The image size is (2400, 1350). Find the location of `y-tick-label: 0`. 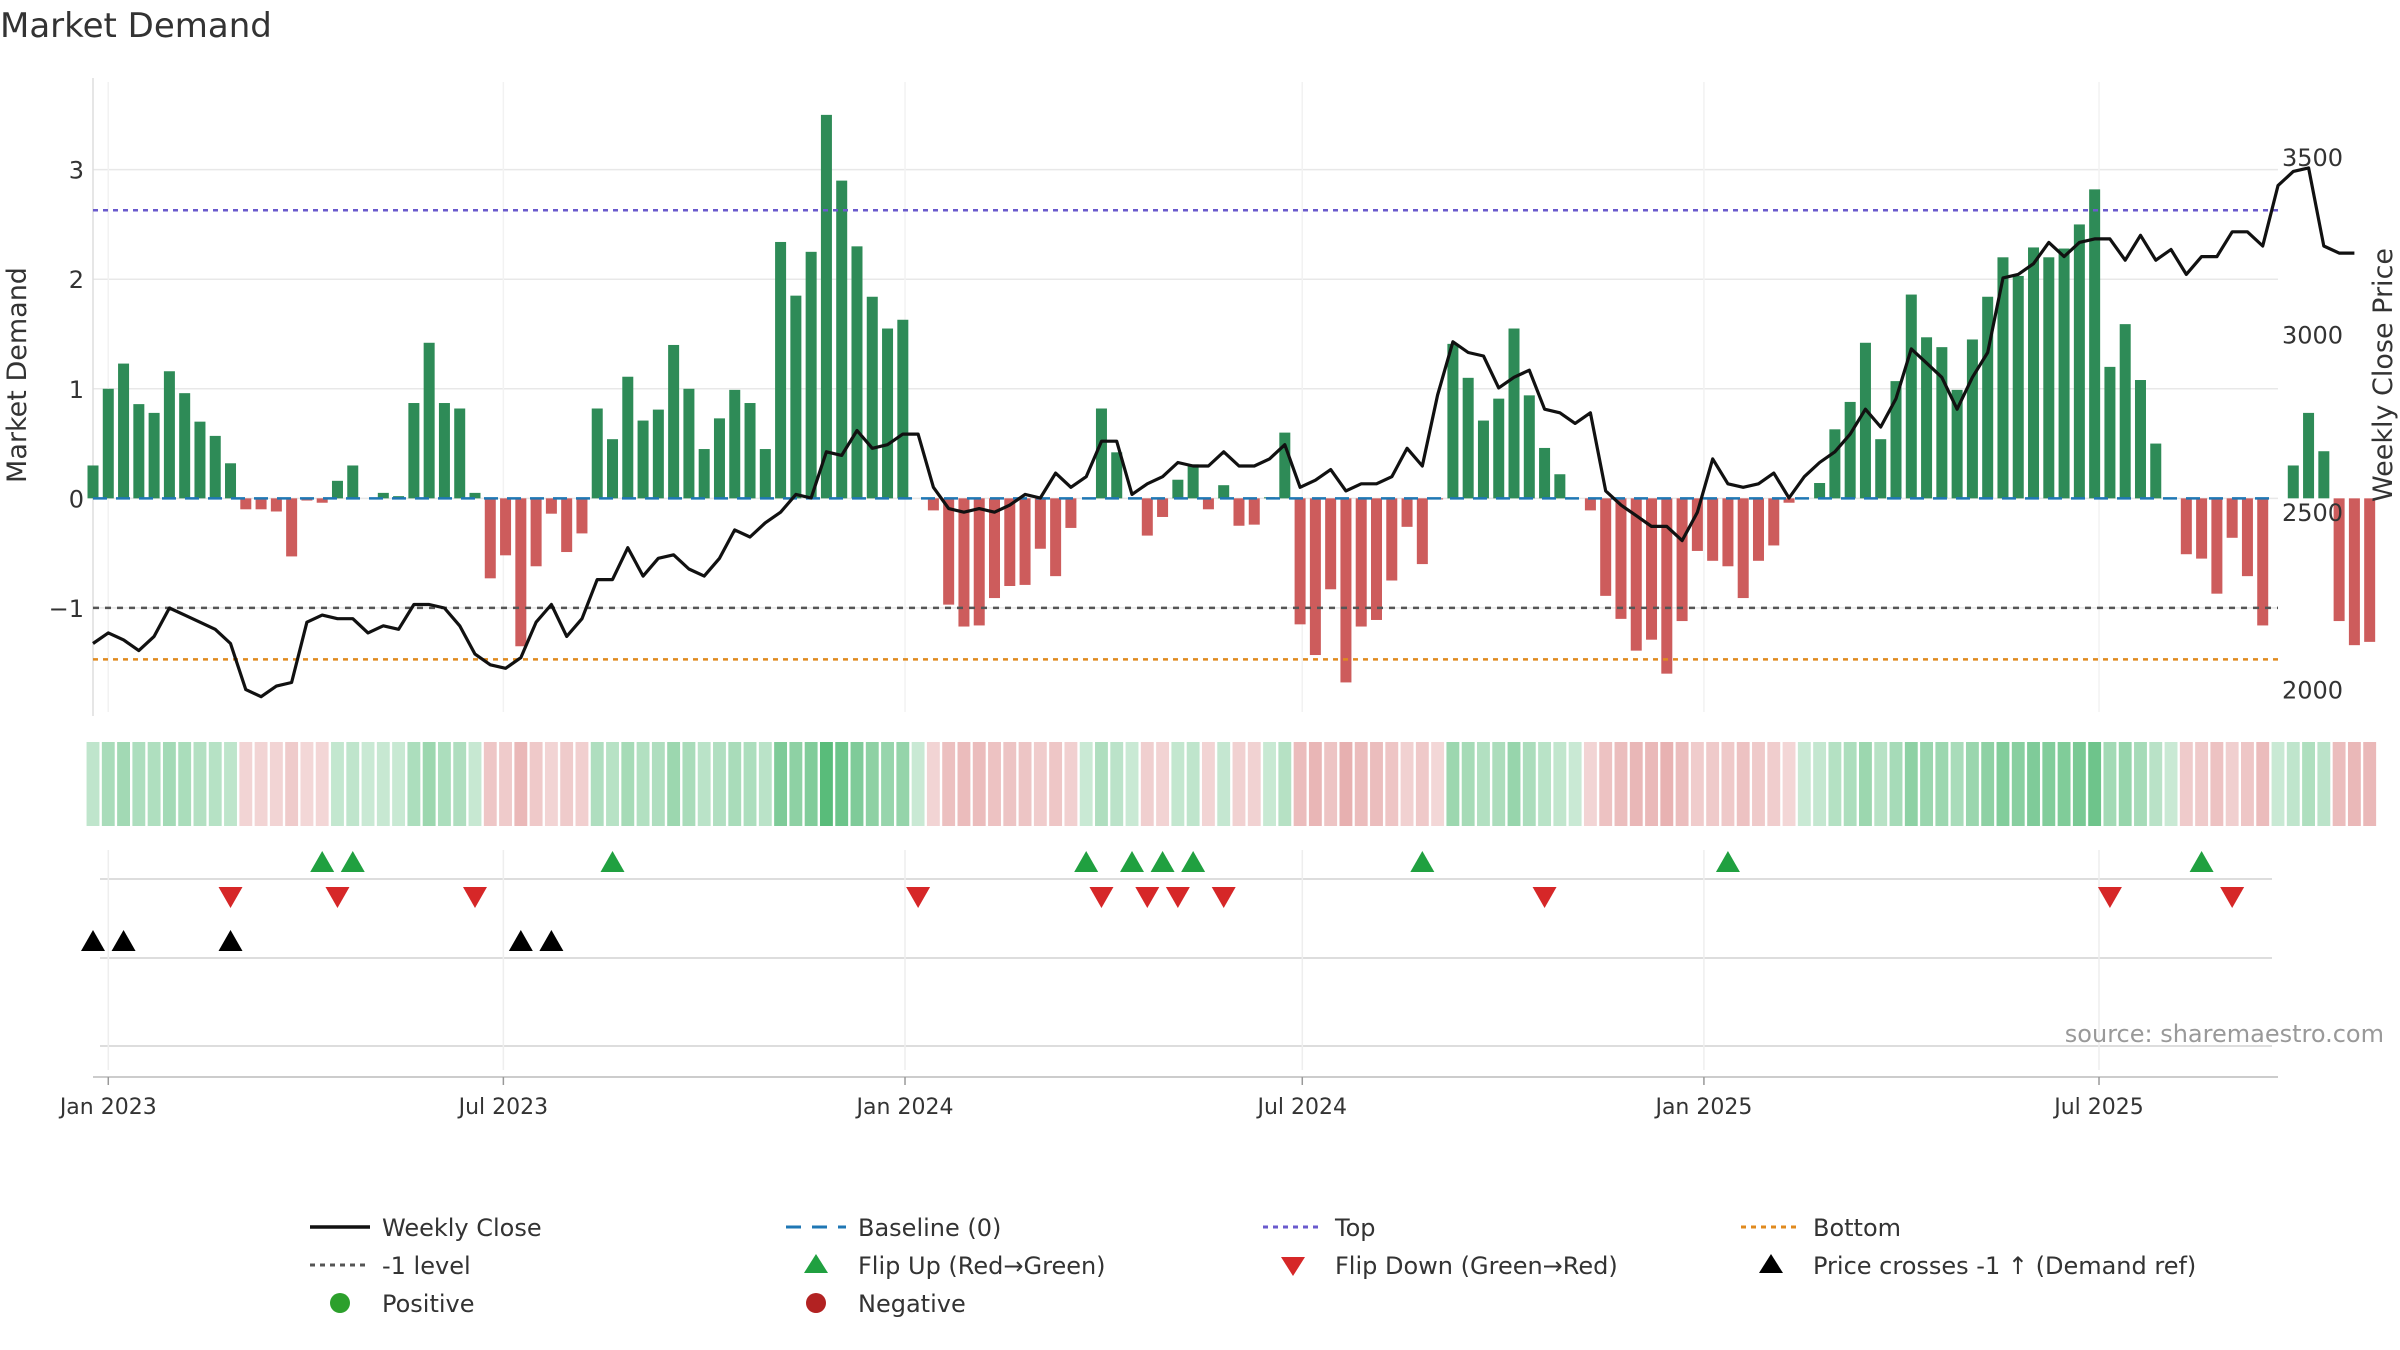

y-tick-label: 0 is located at coordinates (76, 499).